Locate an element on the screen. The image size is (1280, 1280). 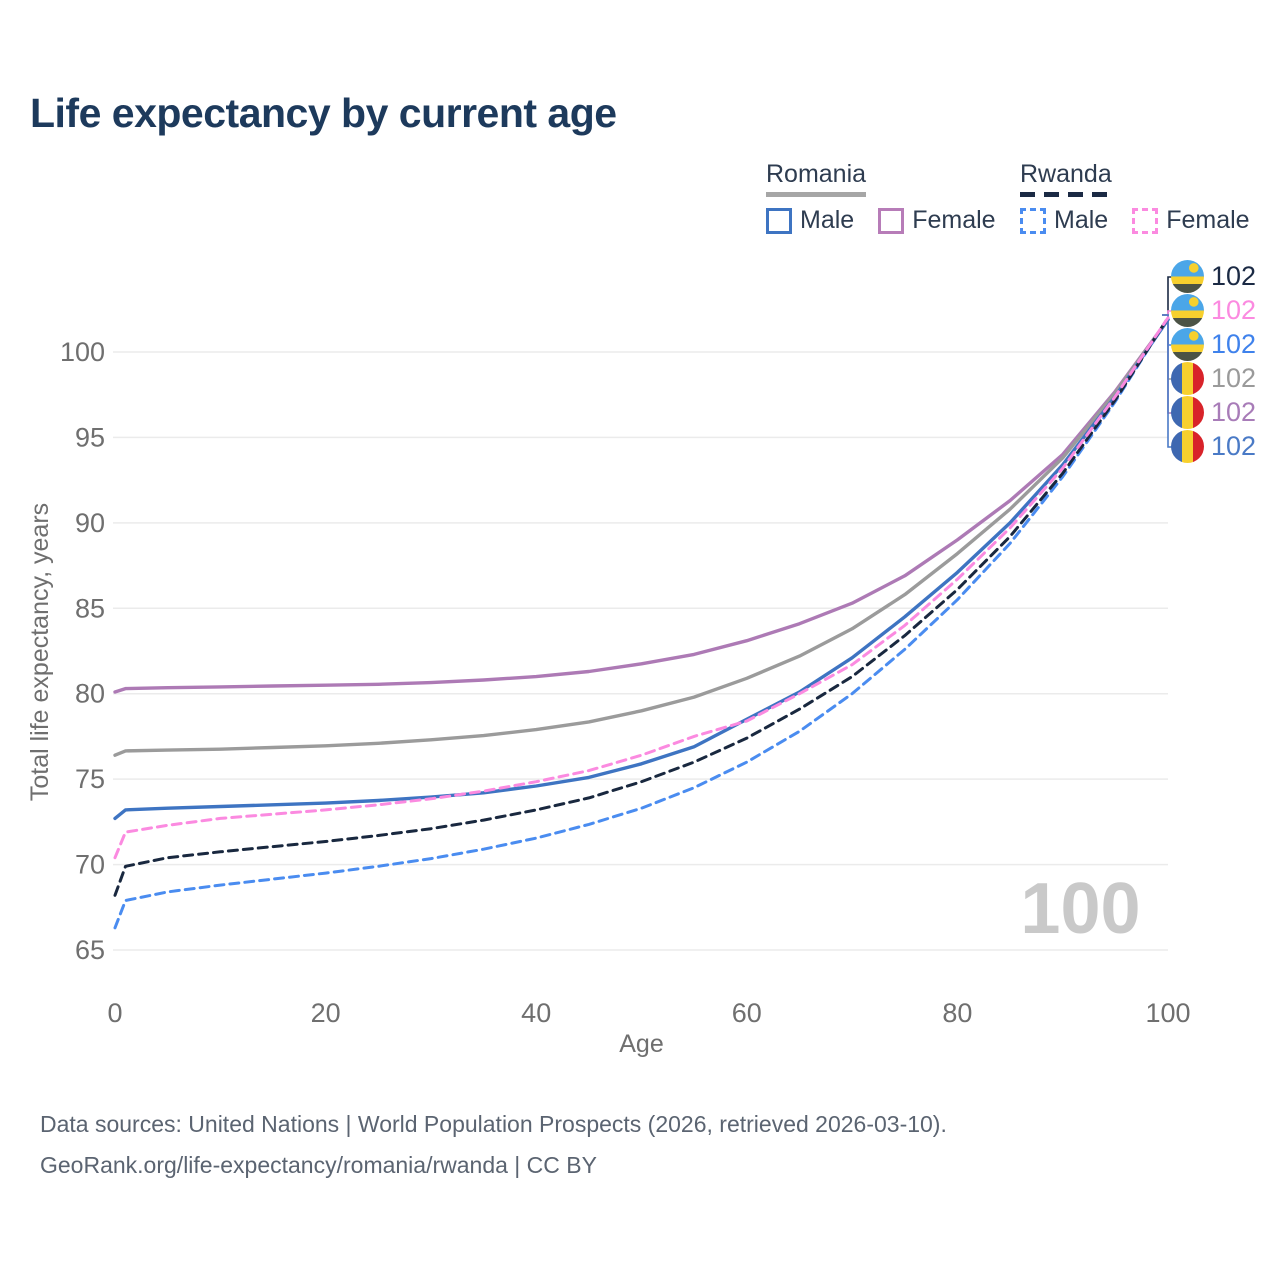
x-axis-title: Age is located at coordinates (641, 1044).